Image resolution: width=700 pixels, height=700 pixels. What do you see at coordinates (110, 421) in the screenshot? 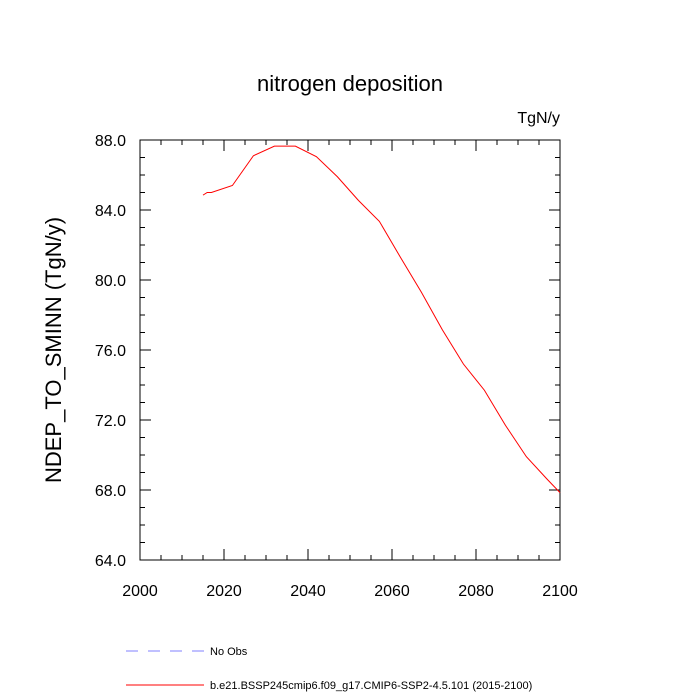
I see `y-tick-label: 72.0` at bounding box center [110, 421].